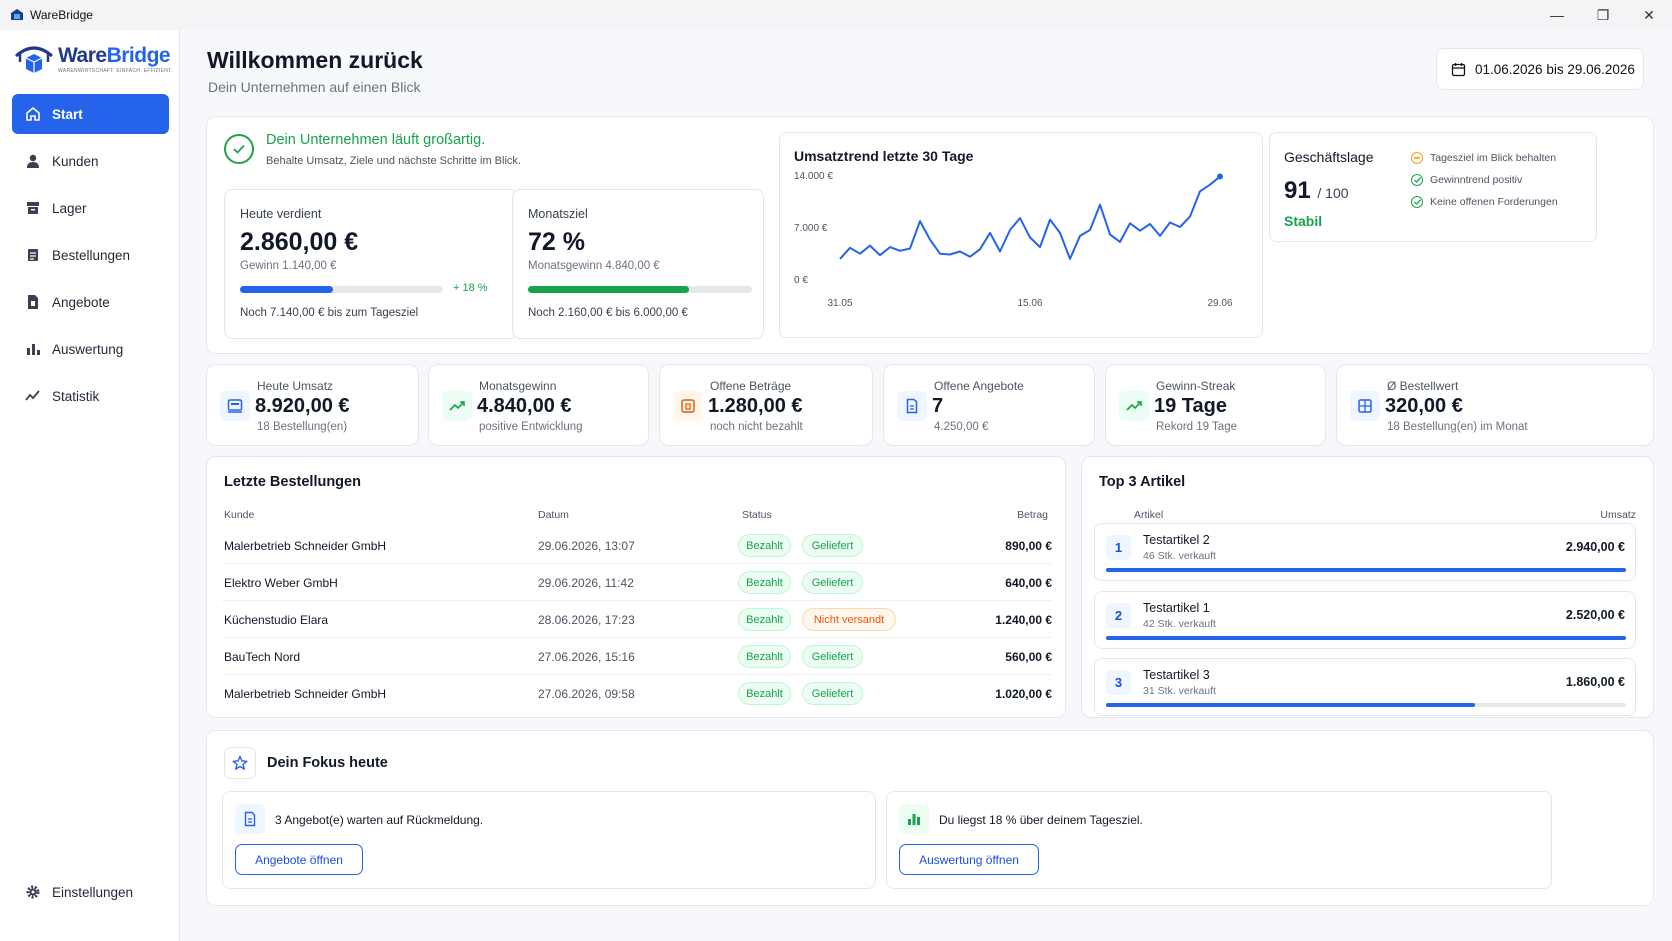 The image size is (1672, 941). Describe the element at coordinates (524, 406) in the screenshot. I see `kpi-value: 4.840,00 €` at that location.